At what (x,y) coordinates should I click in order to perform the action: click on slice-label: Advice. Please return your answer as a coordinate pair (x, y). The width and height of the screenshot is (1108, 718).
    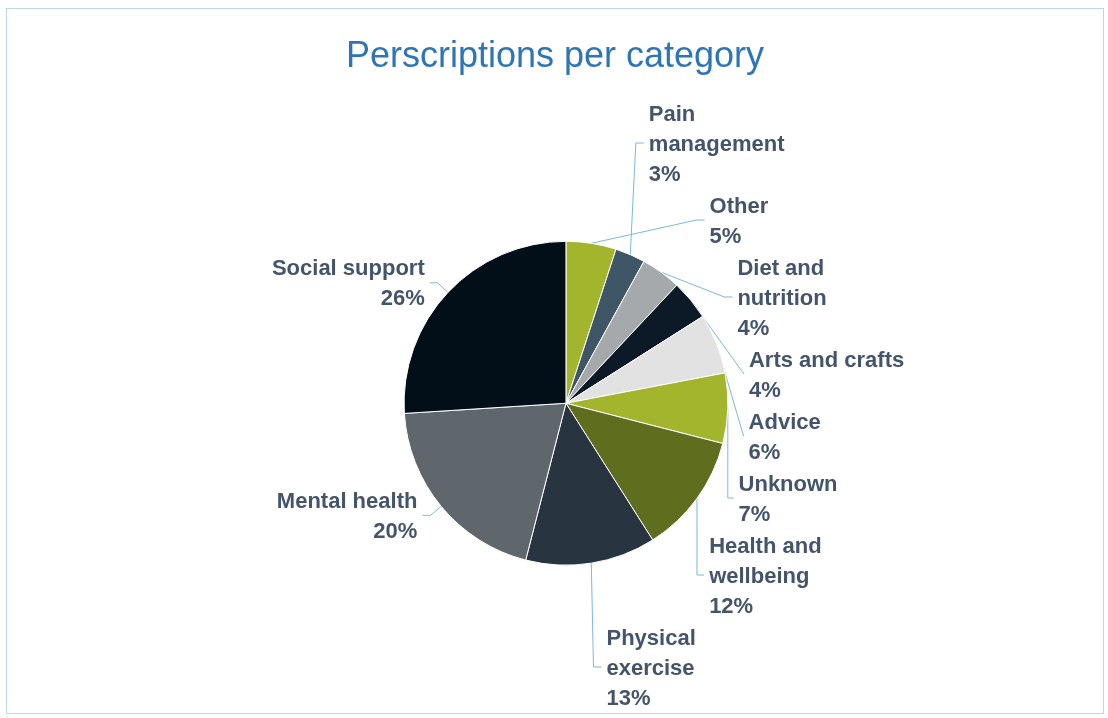
    Looking at the image, I should click on (784, 421).